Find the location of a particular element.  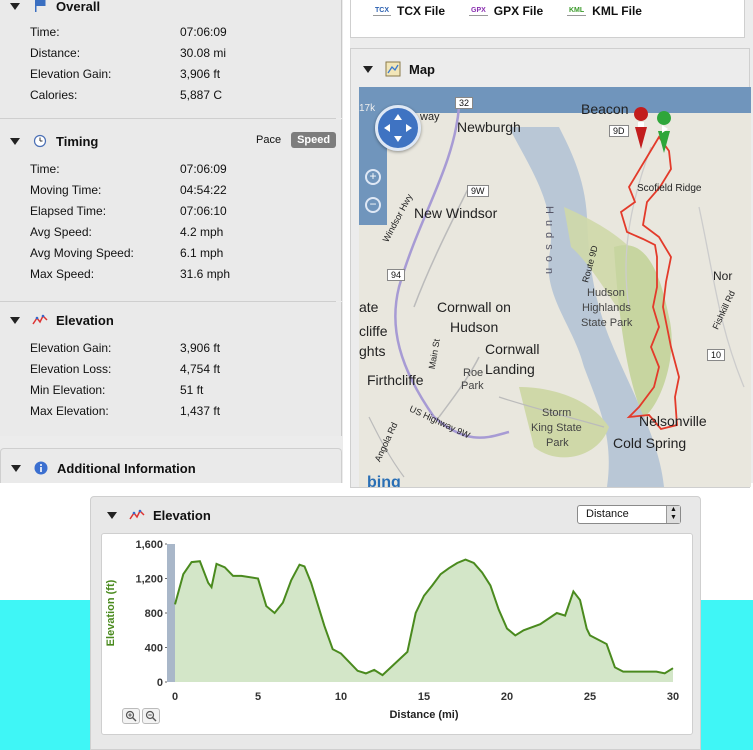

route-badge-10: 10 is located at coordinates (716, 355).